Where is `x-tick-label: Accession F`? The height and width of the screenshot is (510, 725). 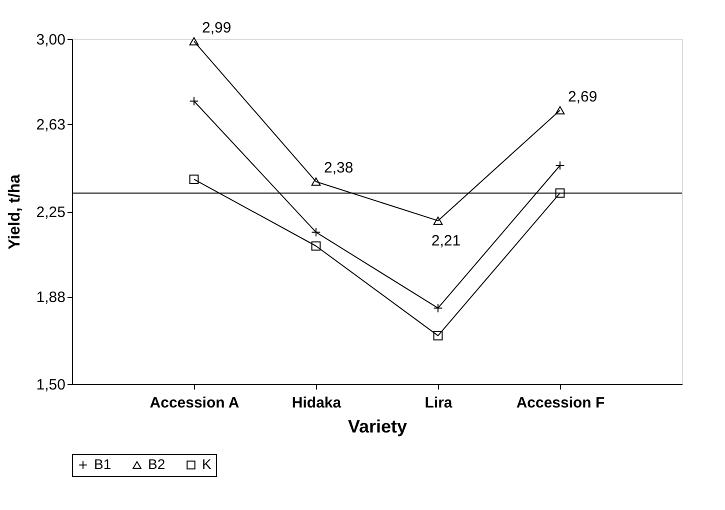
x-tick-label: Accession F is located at coordinates (560, 403).